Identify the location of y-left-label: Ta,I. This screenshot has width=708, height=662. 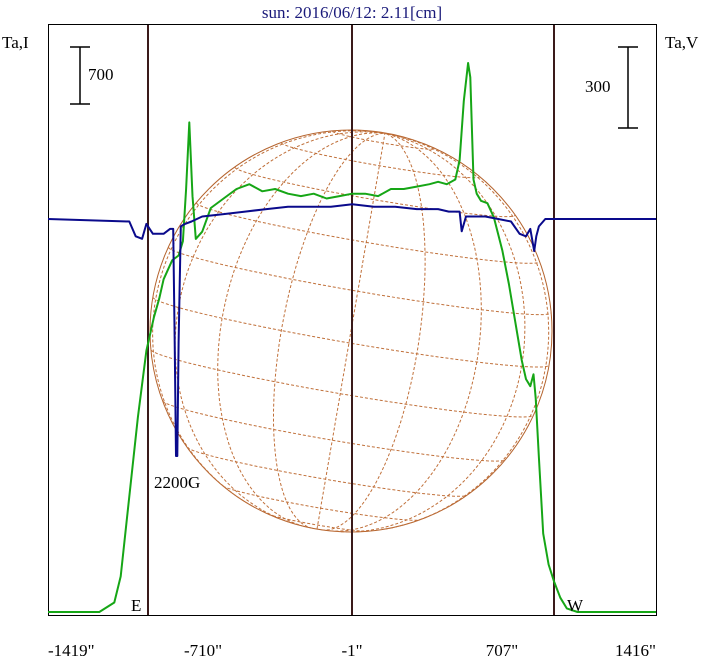
(15, 42).